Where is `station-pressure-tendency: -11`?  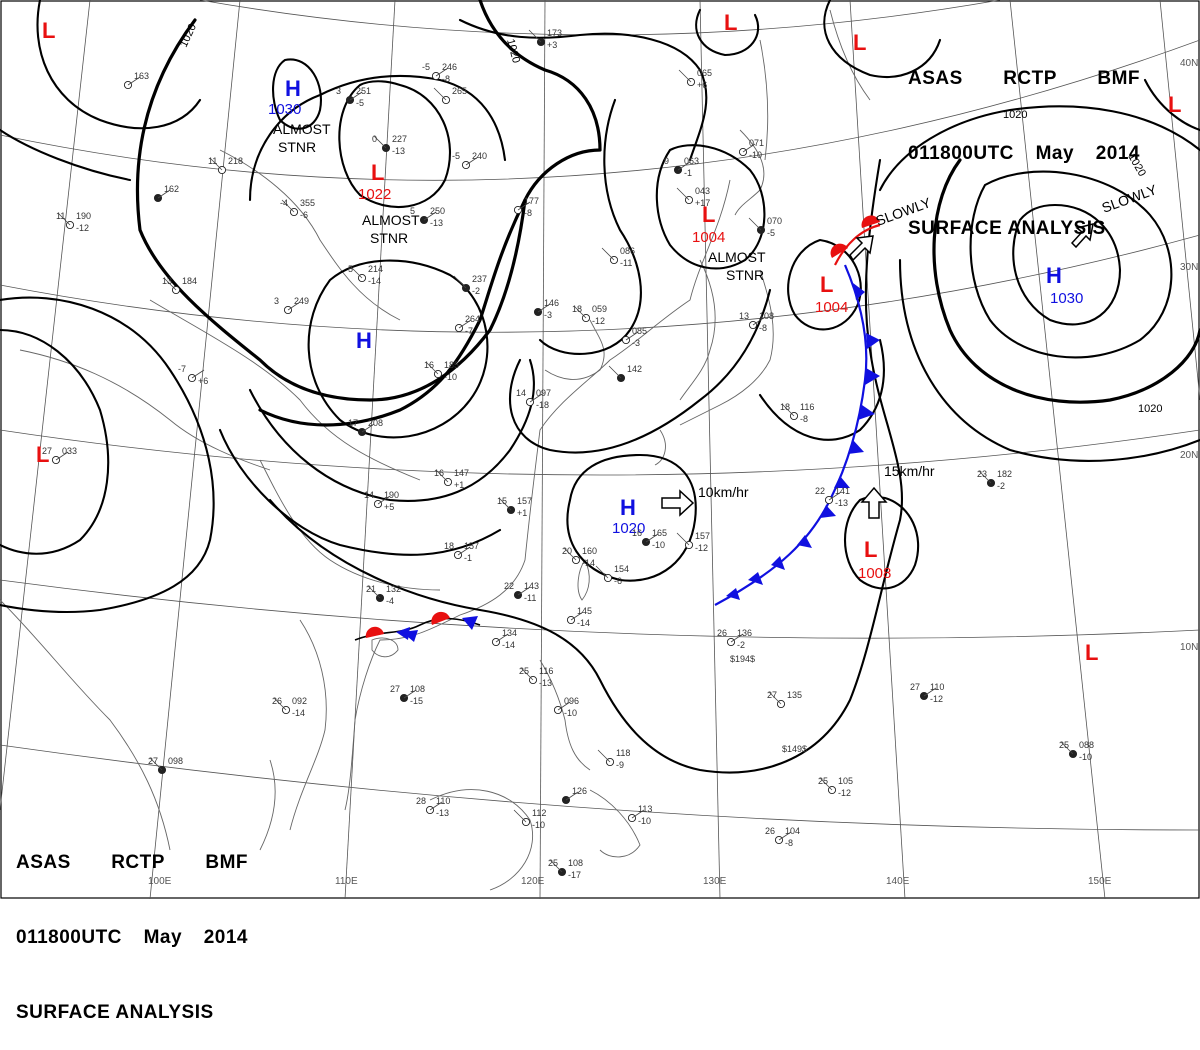 station-pressure-tendency: -11 is located at coordinates (626, 263).